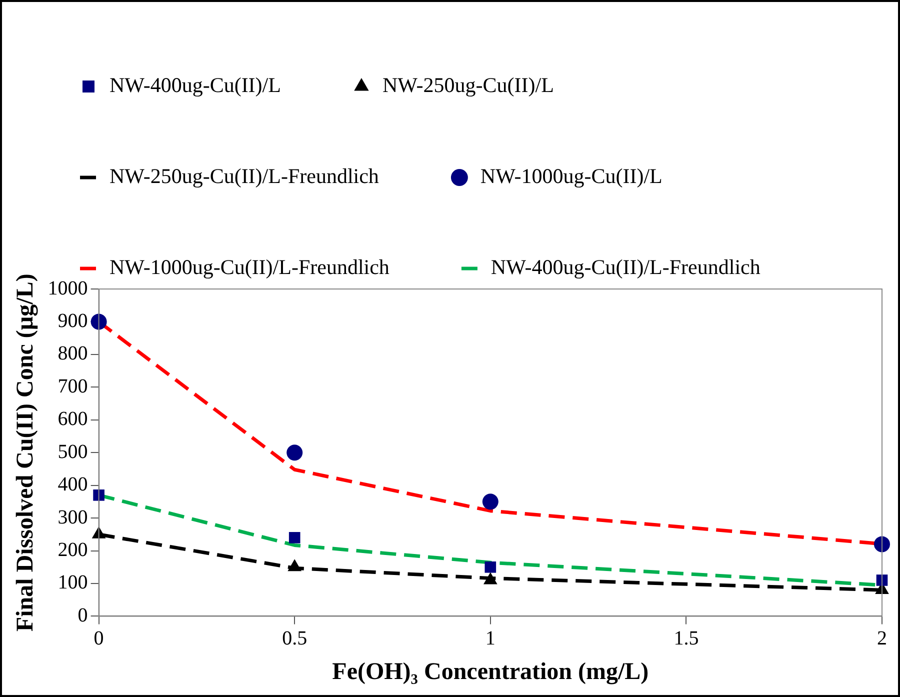 The image size is (900, 697). Describe the element at coordinates (73, 451) in the screenshot. I see `y-tick-label: 500` at that location.